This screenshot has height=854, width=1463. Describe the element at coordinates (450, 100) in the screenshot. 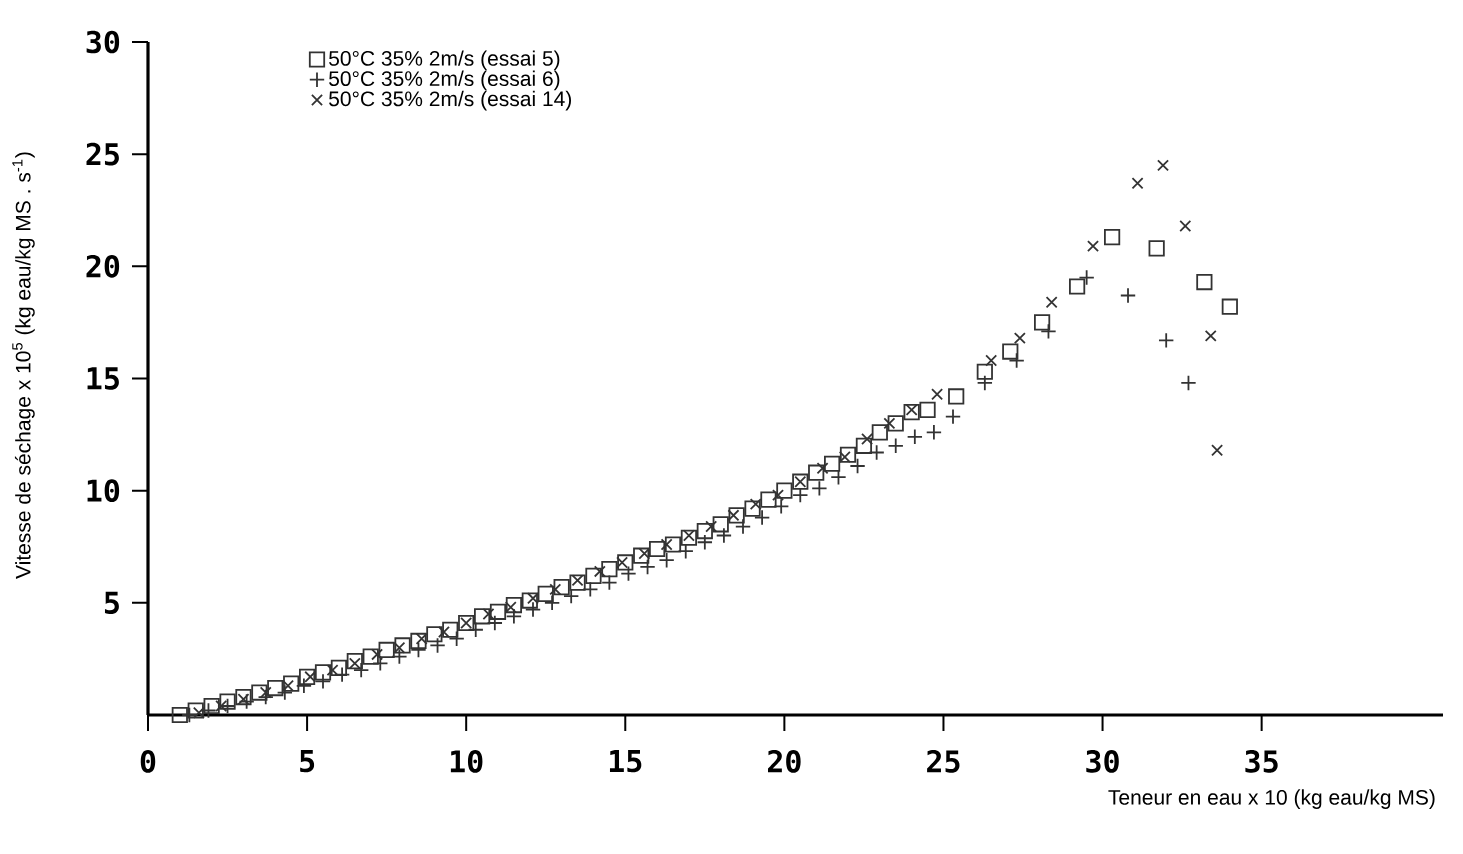

I see `legend-label: 50°C 35% 2m/s (essai 14)` at that location.